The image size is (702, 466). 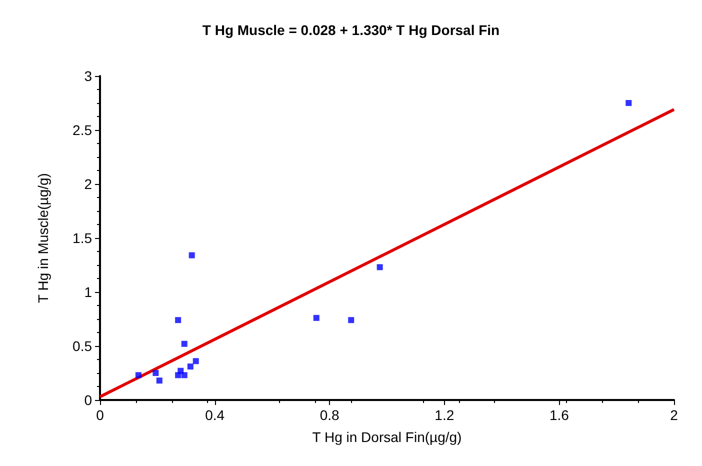 I want to click on y-tick-label: 0, so click(x=88, y=400).